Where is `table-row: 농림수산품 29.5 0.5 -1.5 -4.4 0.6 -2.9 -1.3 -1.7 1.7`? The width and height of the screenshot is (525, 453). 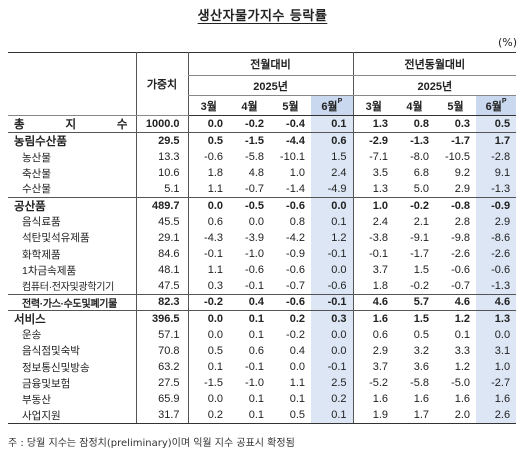
table-row: 농림수산품 29.5 0.5 -1.5 -4.4 0.6 -2.9 -1.3 -1.7 1.7 is located at coordinates (262, 140).